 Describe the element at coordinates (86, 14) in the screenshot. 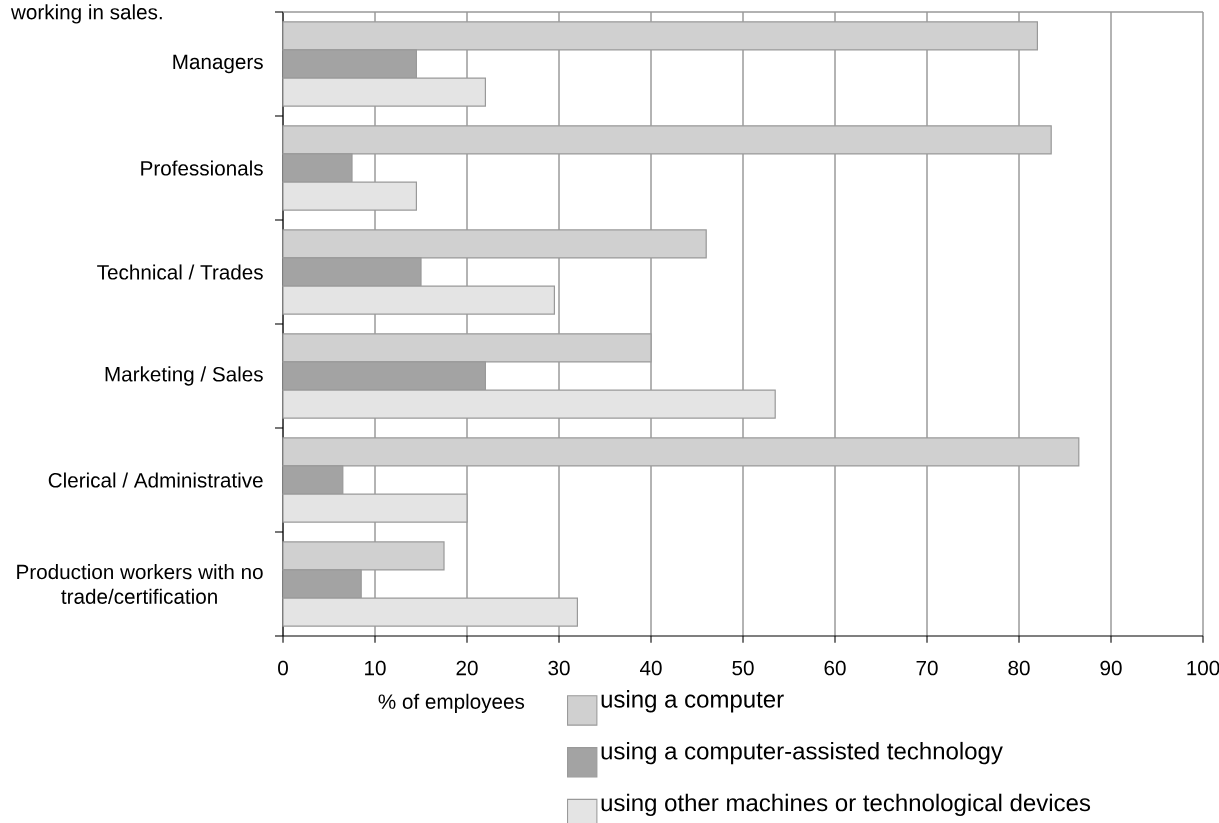

I see `text: working in sales.` at that location.